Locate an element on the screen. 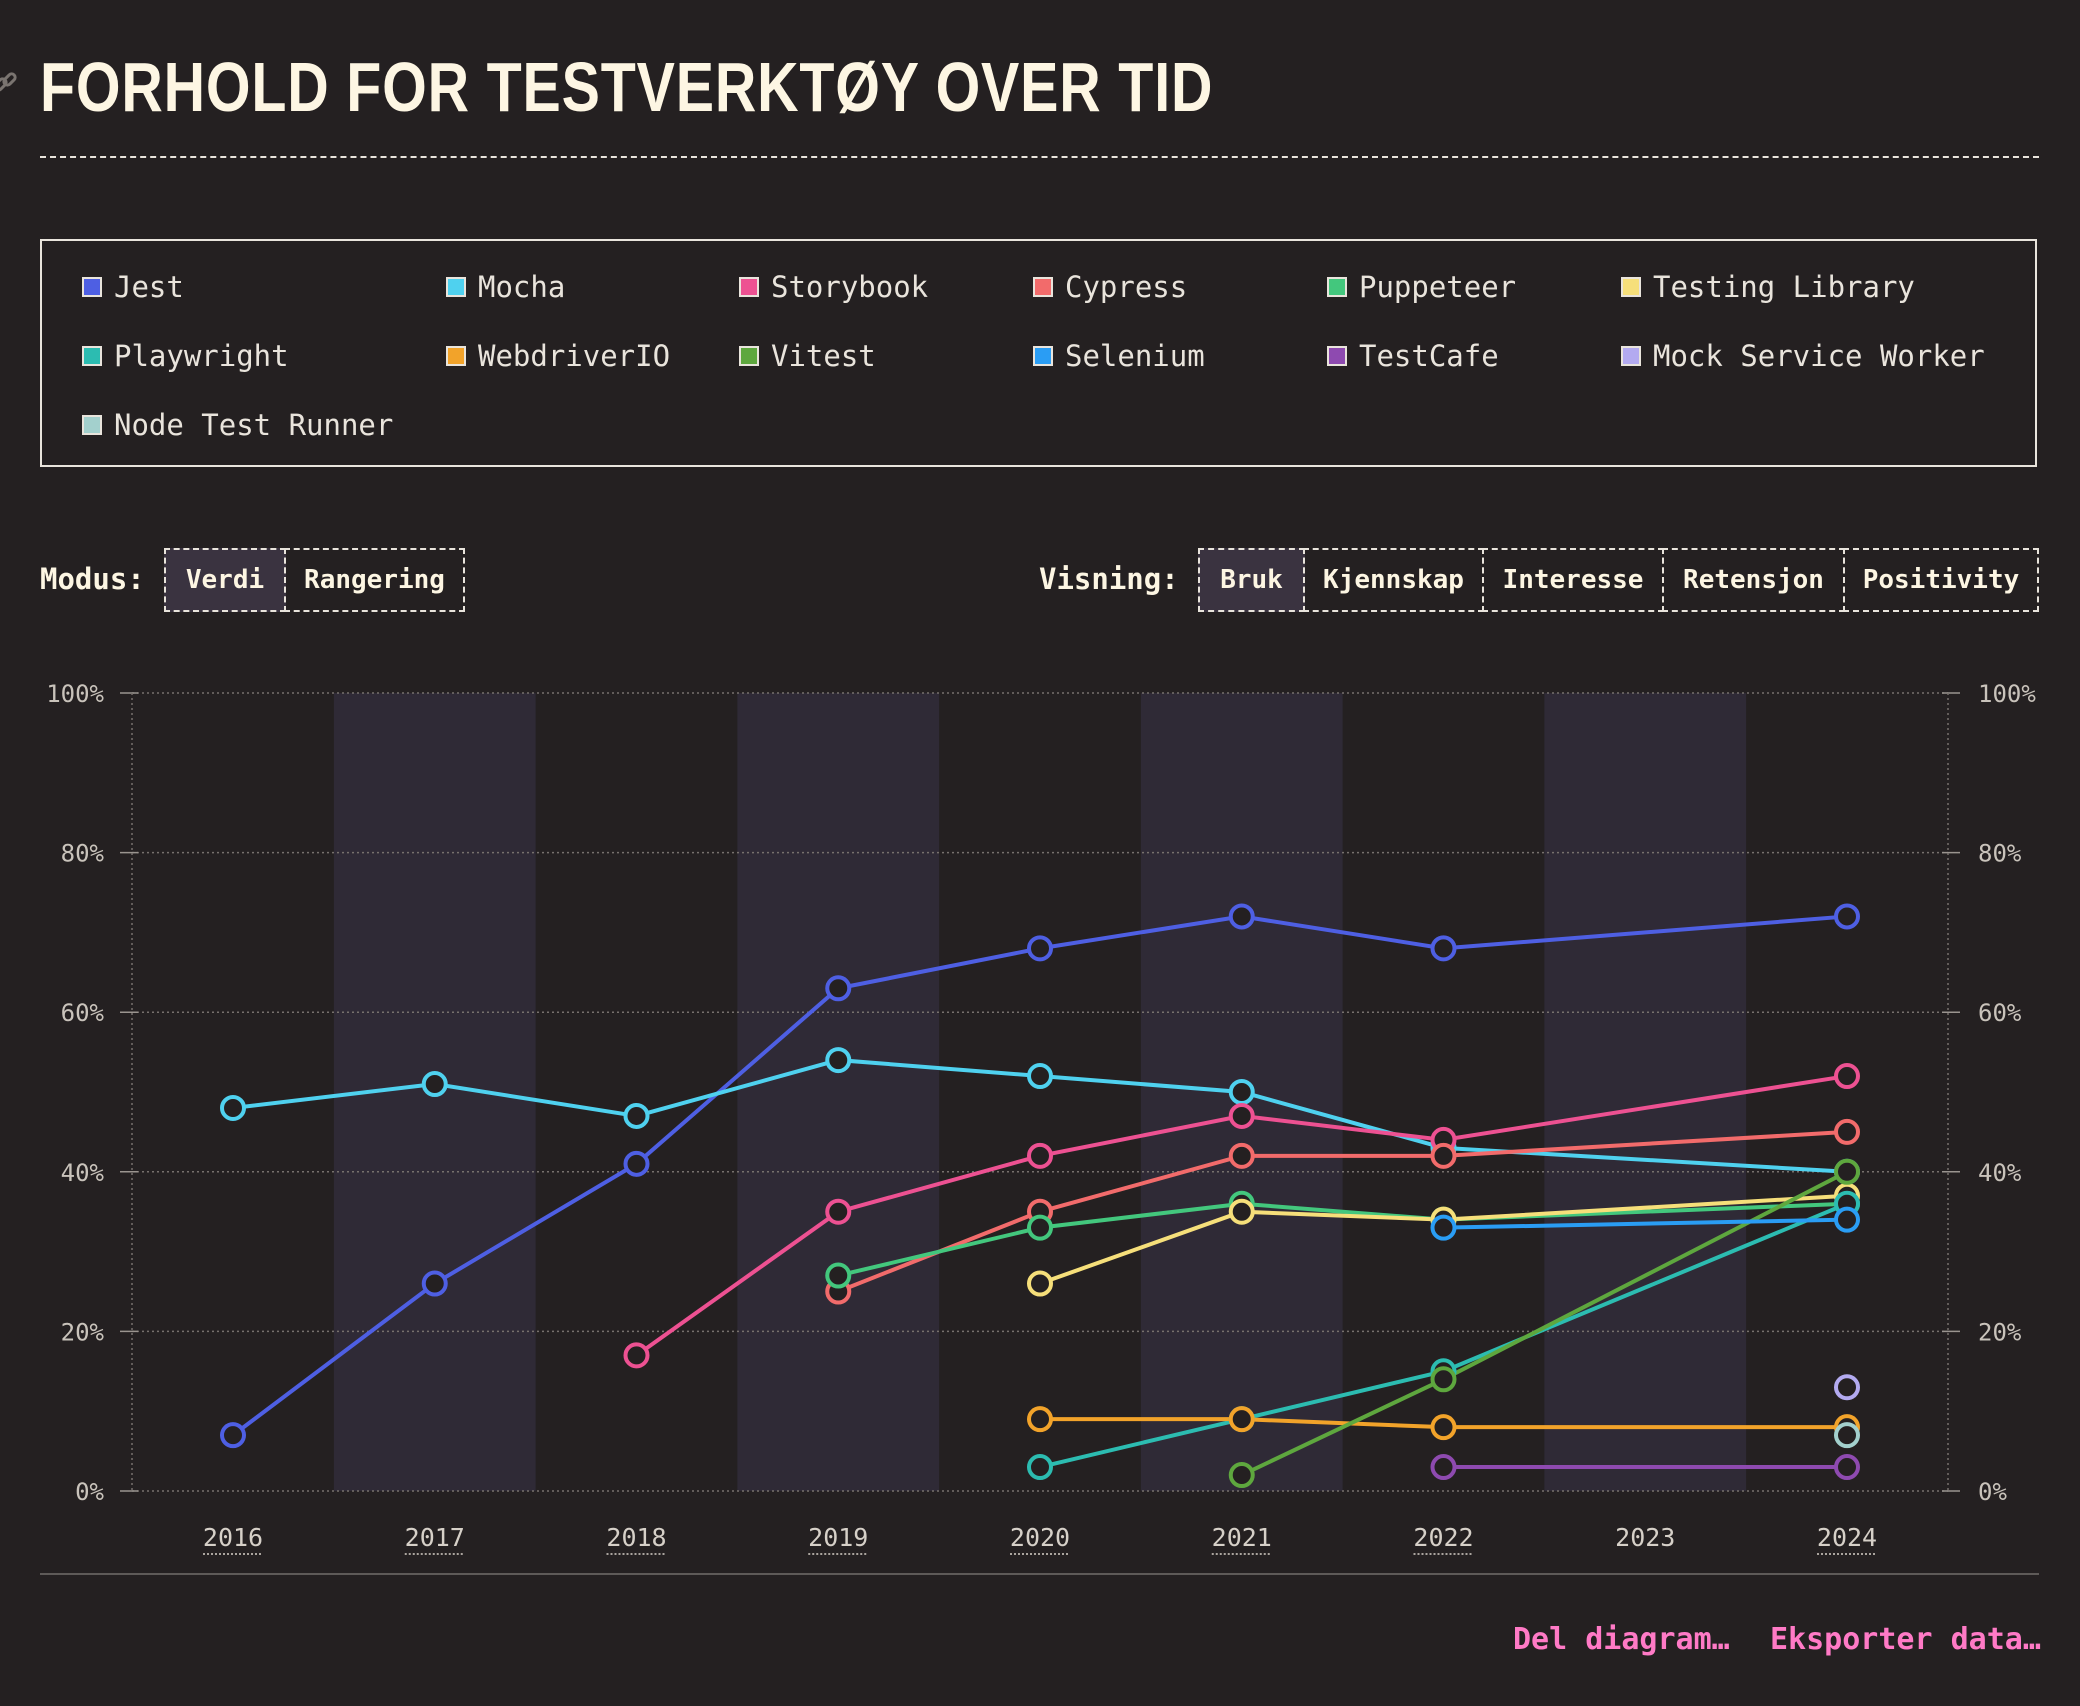 The image size is (2080, 1706). series-line-mocha is located at coordinates (1040, 1116).